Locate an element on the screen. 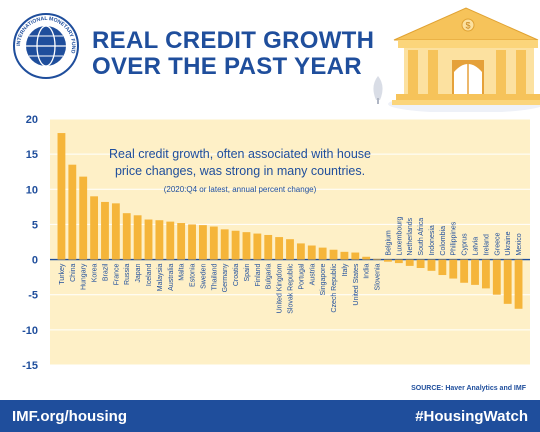 Image resolution: width=540 pixels, height=432 pixels. x-tick-label: Sweden is located at coordinates (203, 275).